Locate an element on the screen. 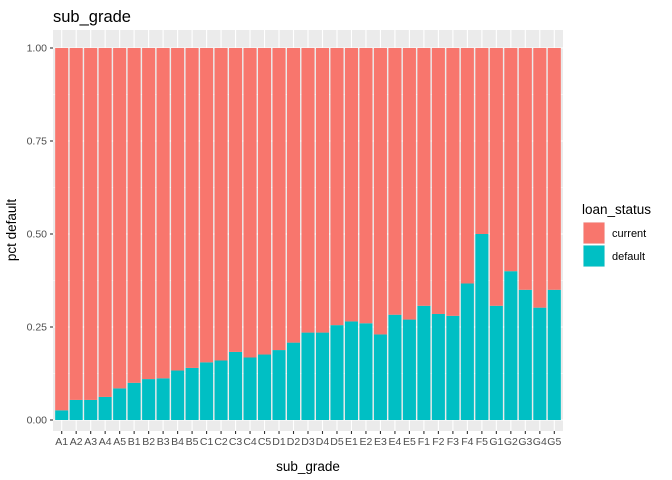  x-tick-label: B1 is located at coordinates (134, 442).